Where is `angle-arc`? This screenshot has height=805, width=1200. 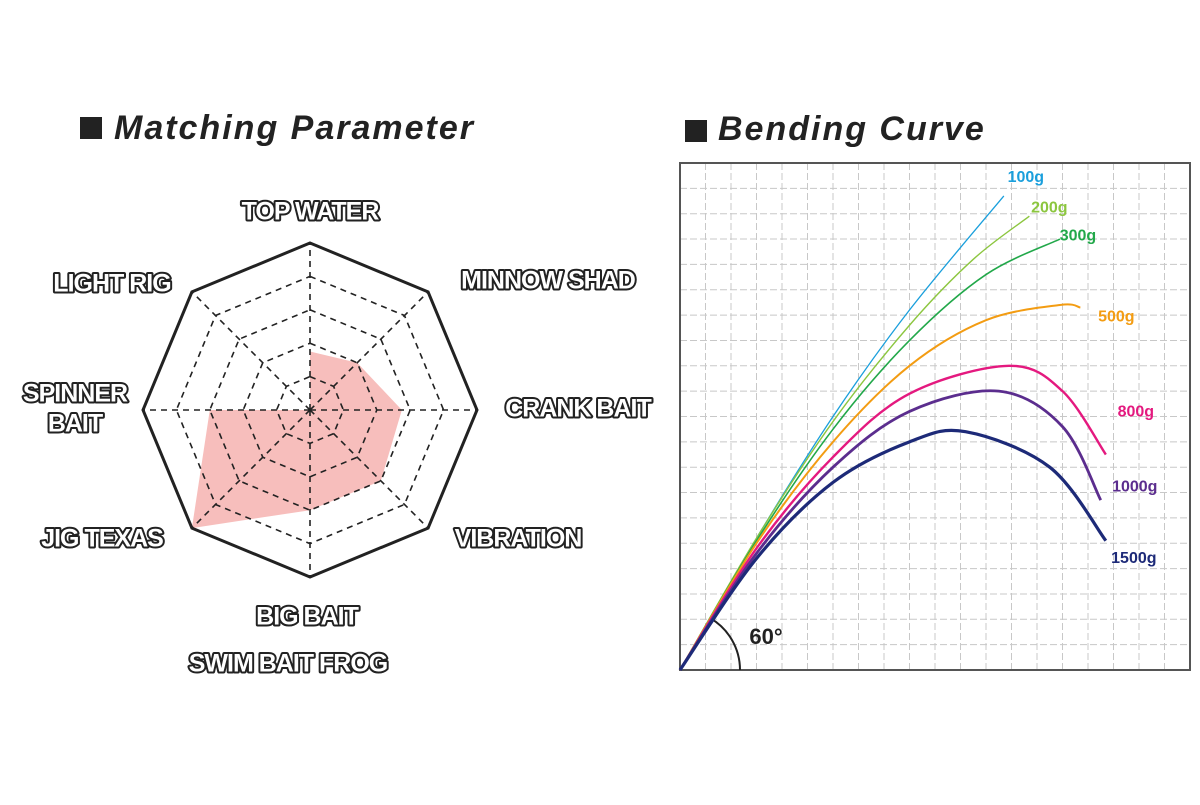 angle-arc is located at coordinates (725, 644).